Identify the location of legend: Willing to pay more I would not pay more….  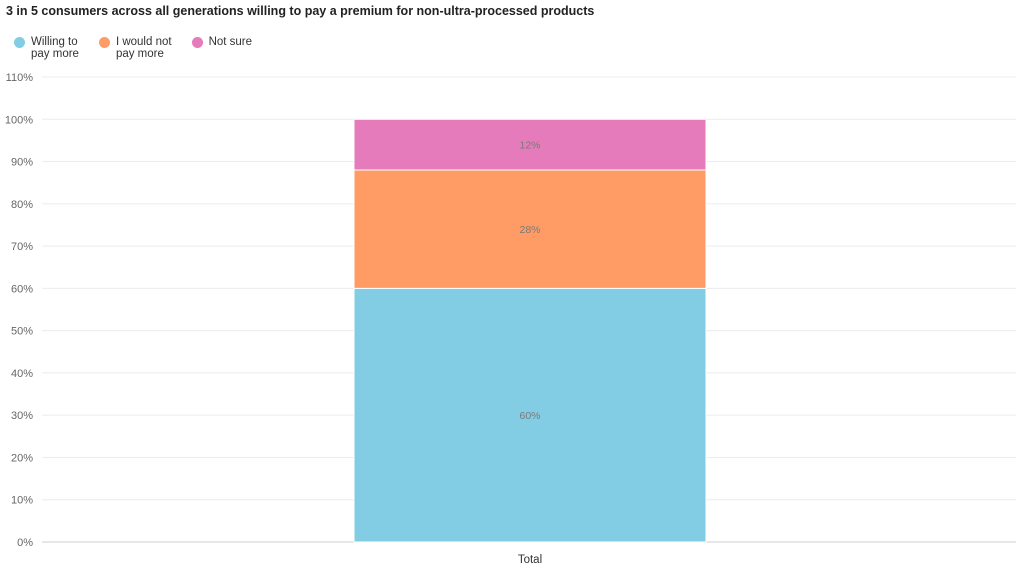
(143, 48).